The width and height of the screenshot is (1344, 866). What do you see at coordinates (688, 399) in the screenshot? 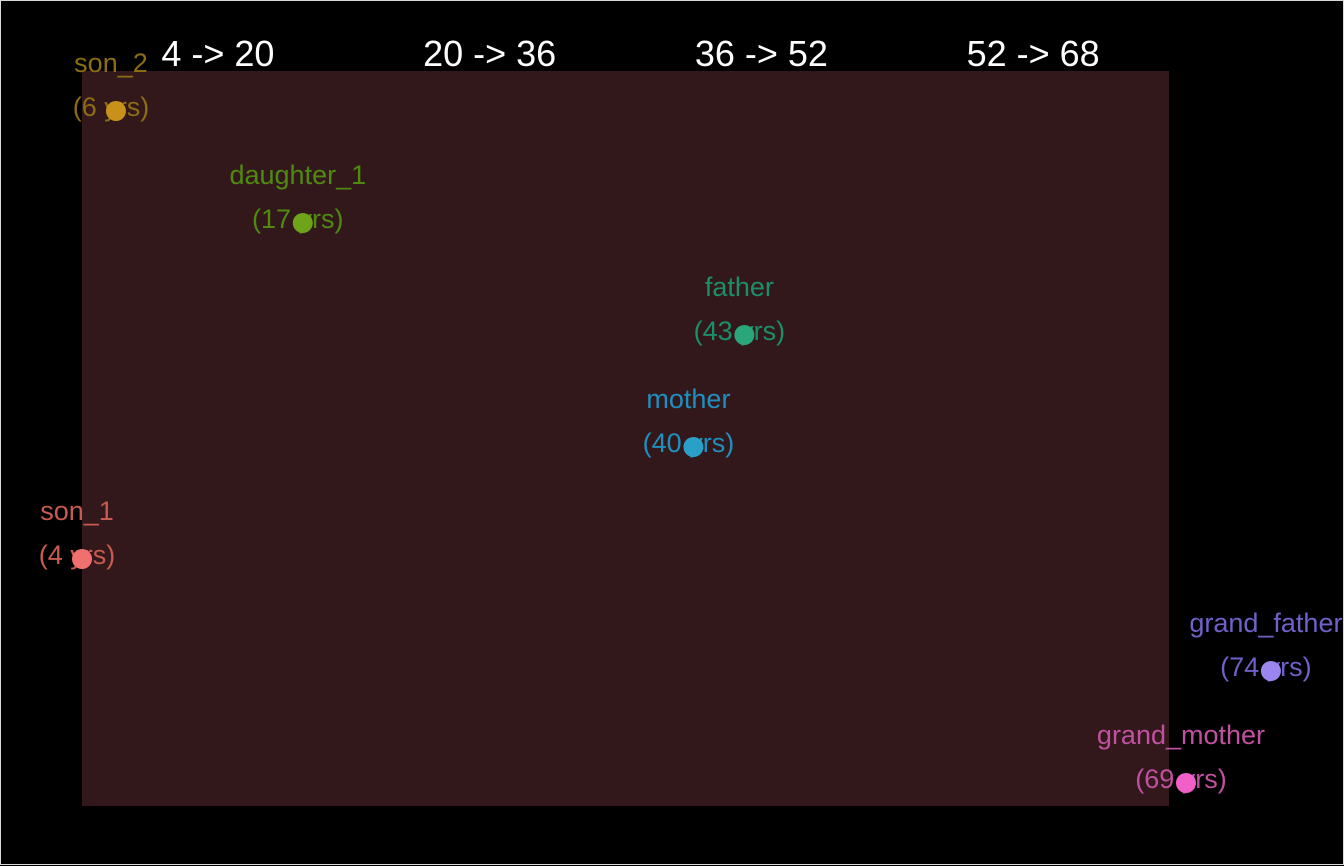
I see `member-name-label: mother` at bounding box center [688, 399].